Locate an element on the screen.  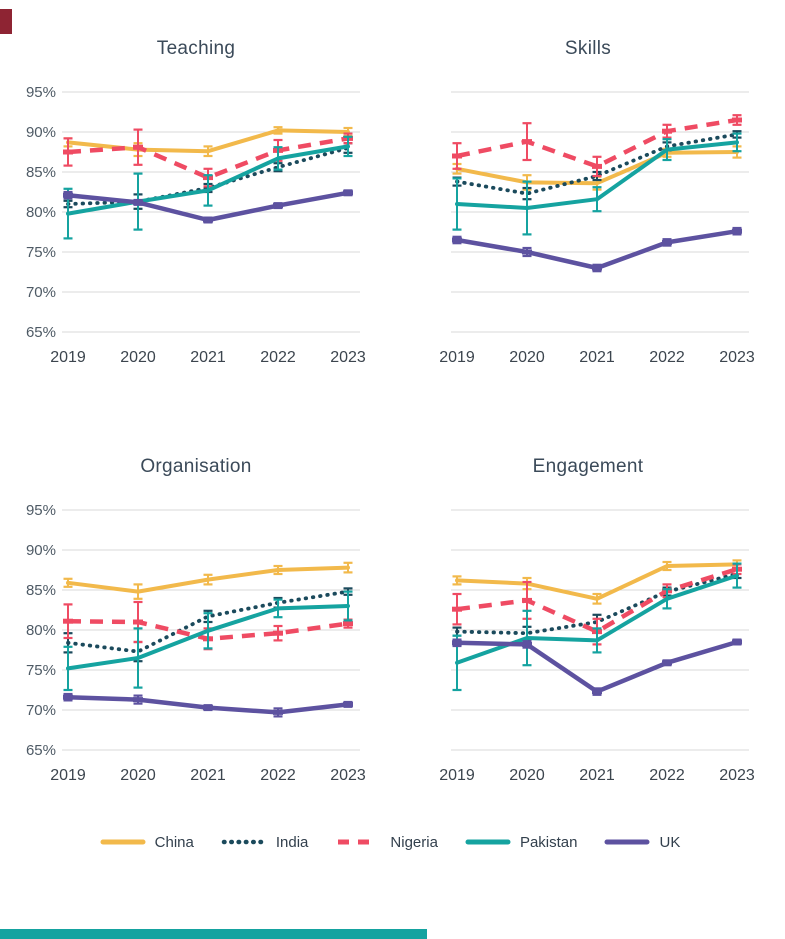
legend-swatch-pakistan-line is located at coordinates (488, 842).